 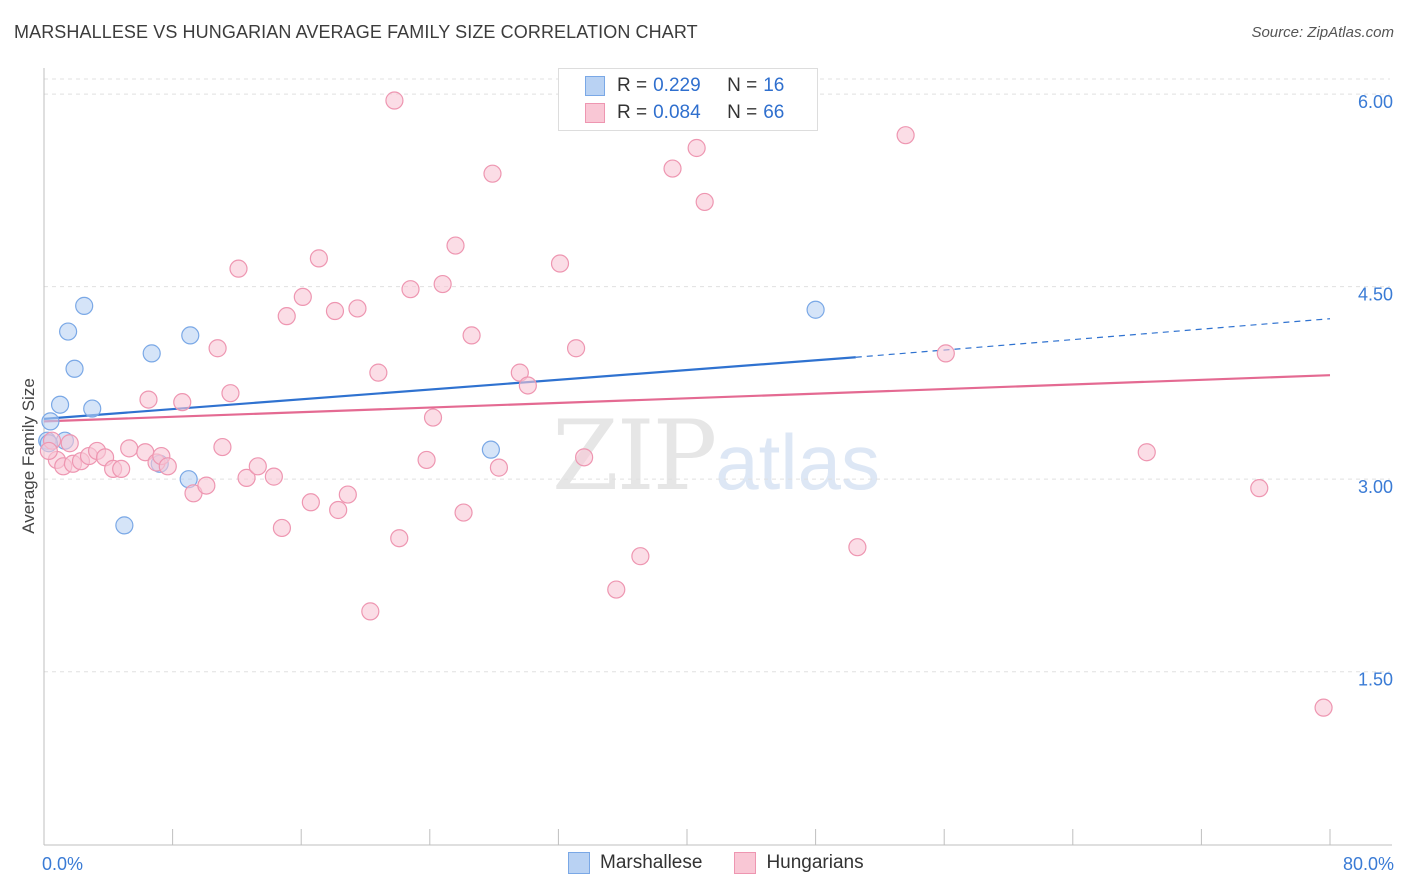 I want to click on y-tick-label: 1.50, so click(x=1375, y=680).